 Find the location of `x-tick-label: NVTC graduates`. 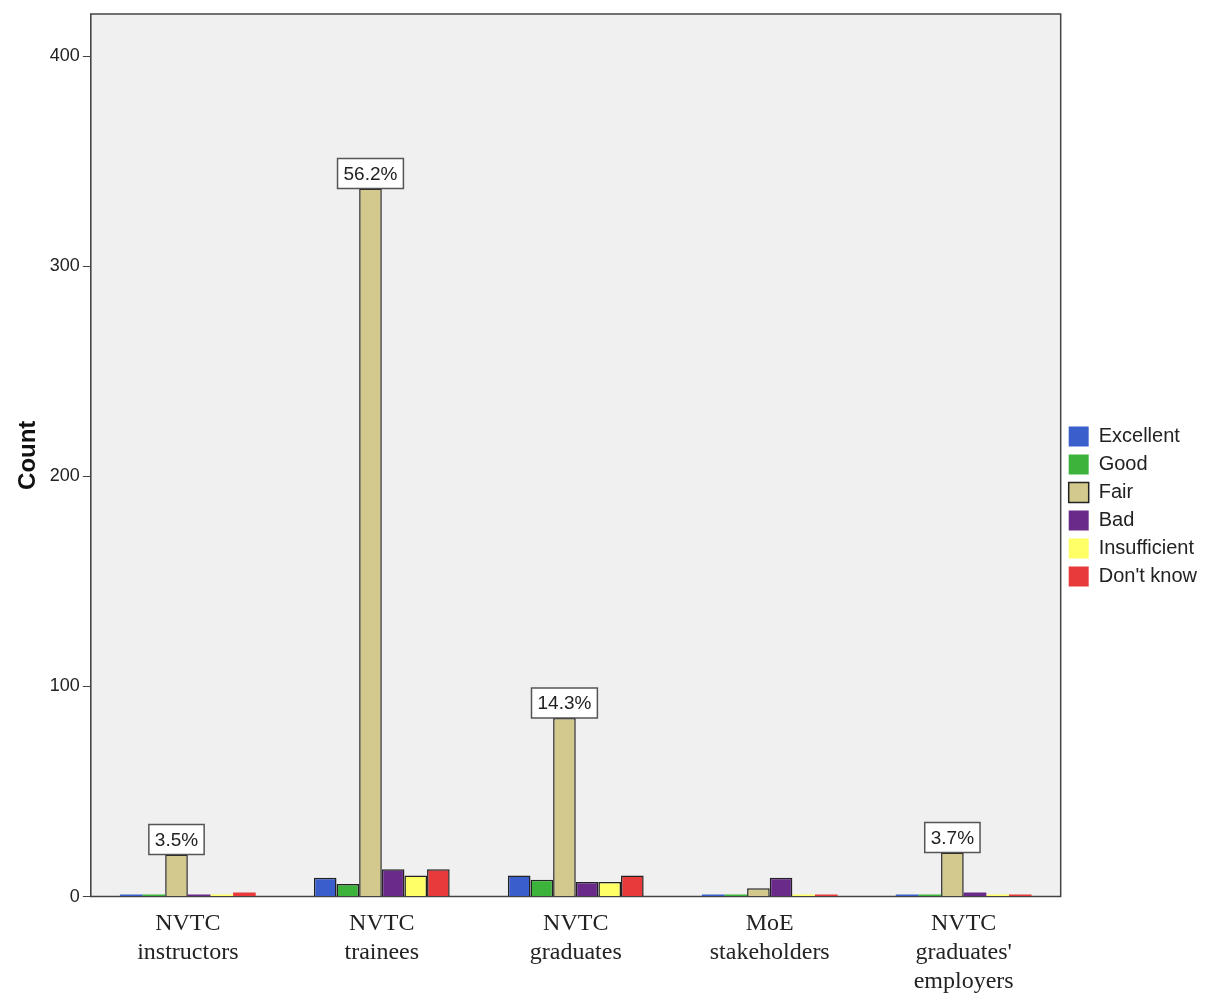

x-tick-label: NVTC graduates is located at coordinates (575, 937).